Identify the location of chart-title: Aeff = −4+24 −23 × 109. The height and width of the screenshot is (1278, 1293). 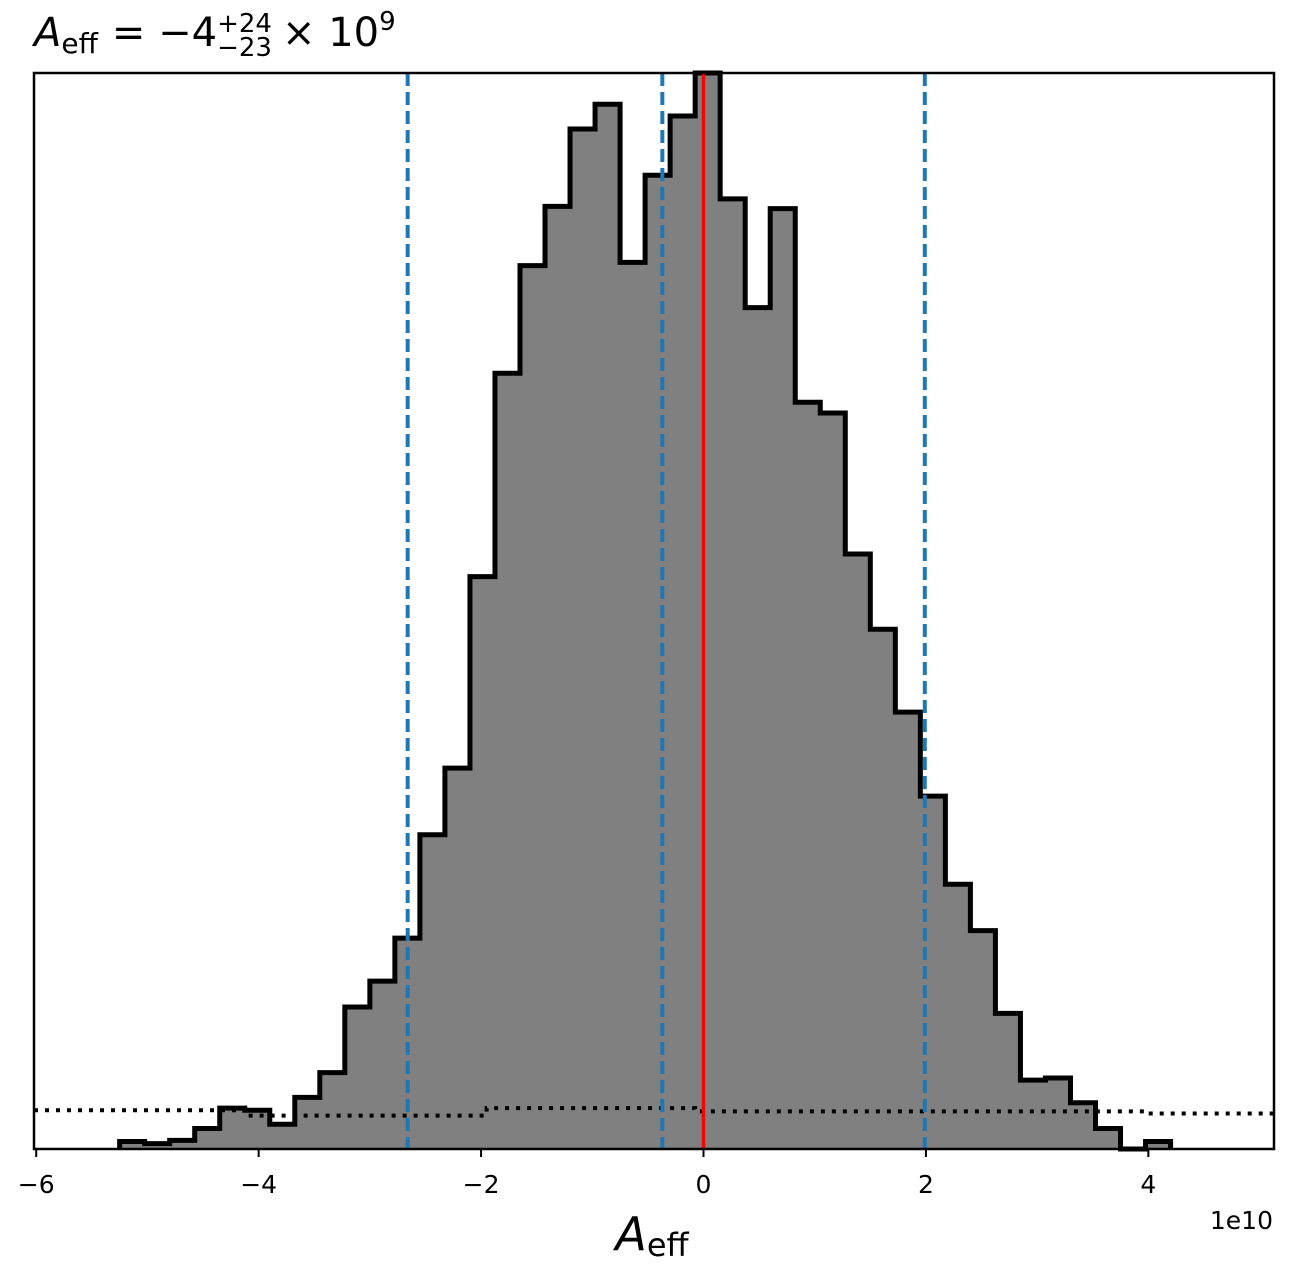
(213, 35).